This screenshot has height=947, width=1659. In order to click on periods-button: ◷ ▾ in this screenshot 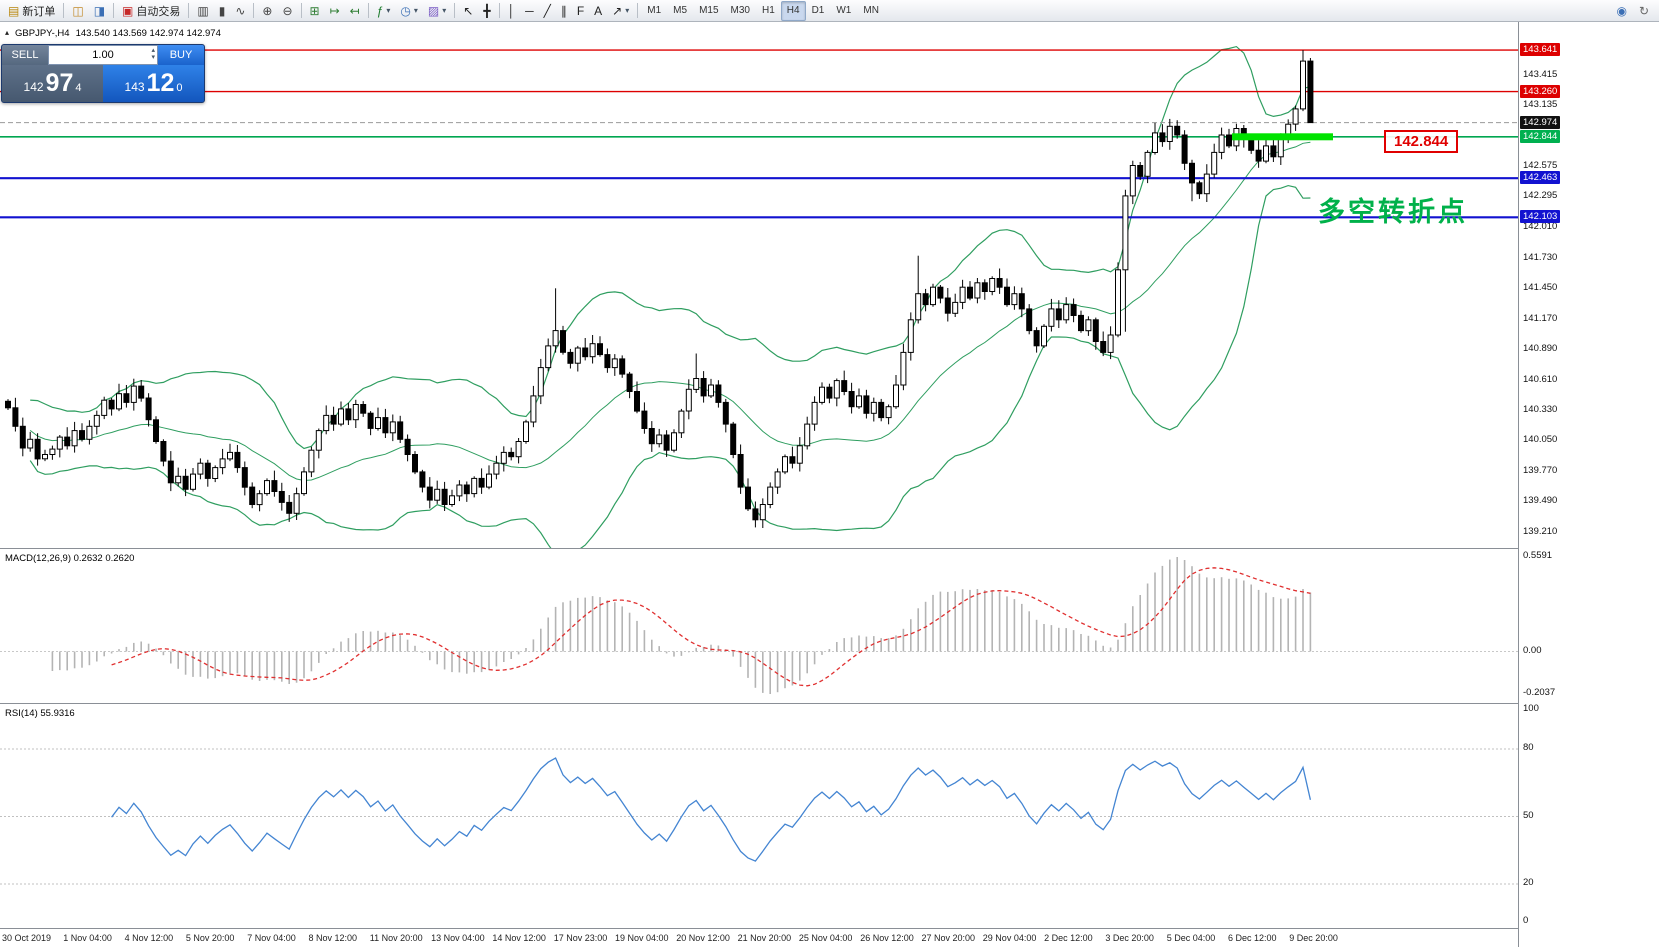, I will do `click(409, 11)`.